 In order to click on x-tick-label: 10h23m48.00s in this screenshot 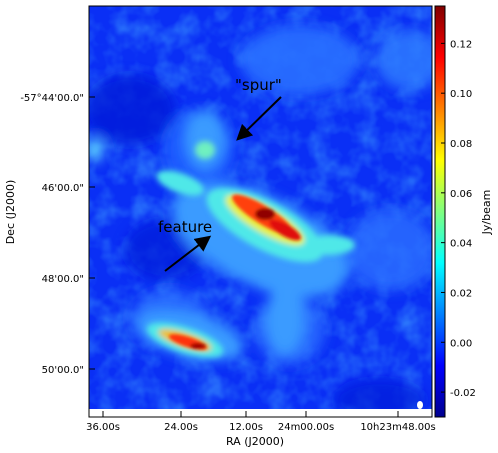, I will do `click(397, 427)`.